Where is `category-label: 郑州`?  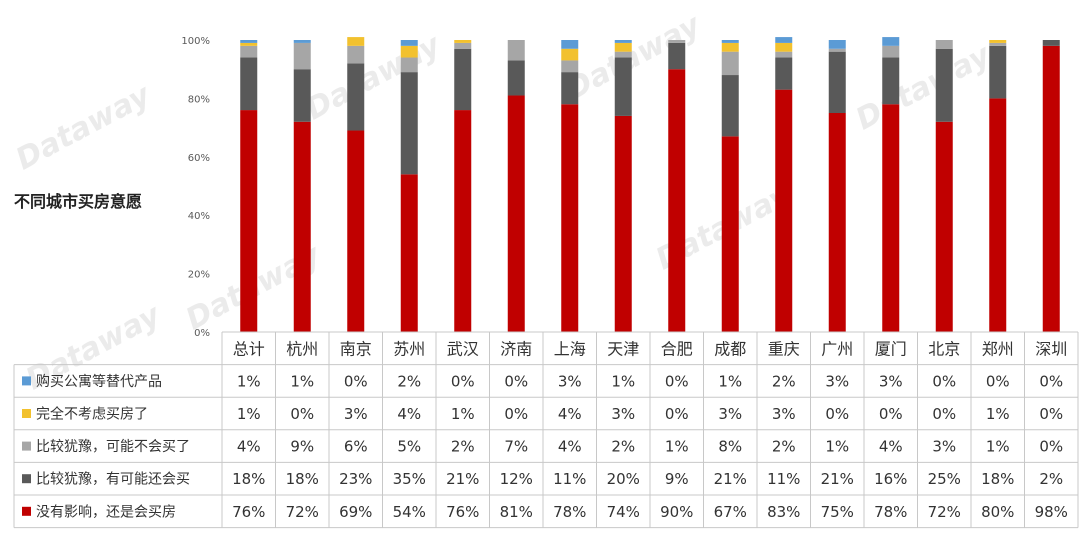
category-label: 郑州 is located at coordinates (998, 348).